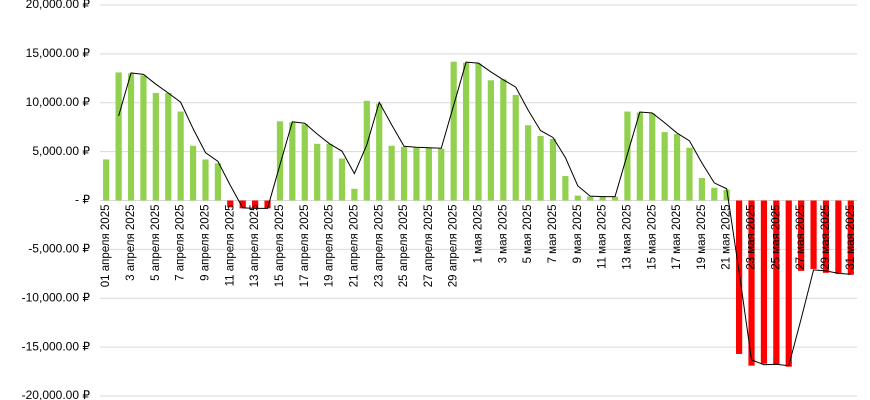 This screenshot has width=870, height=400. I want to click on y-tick-label: - ₽, so click(82, 200).